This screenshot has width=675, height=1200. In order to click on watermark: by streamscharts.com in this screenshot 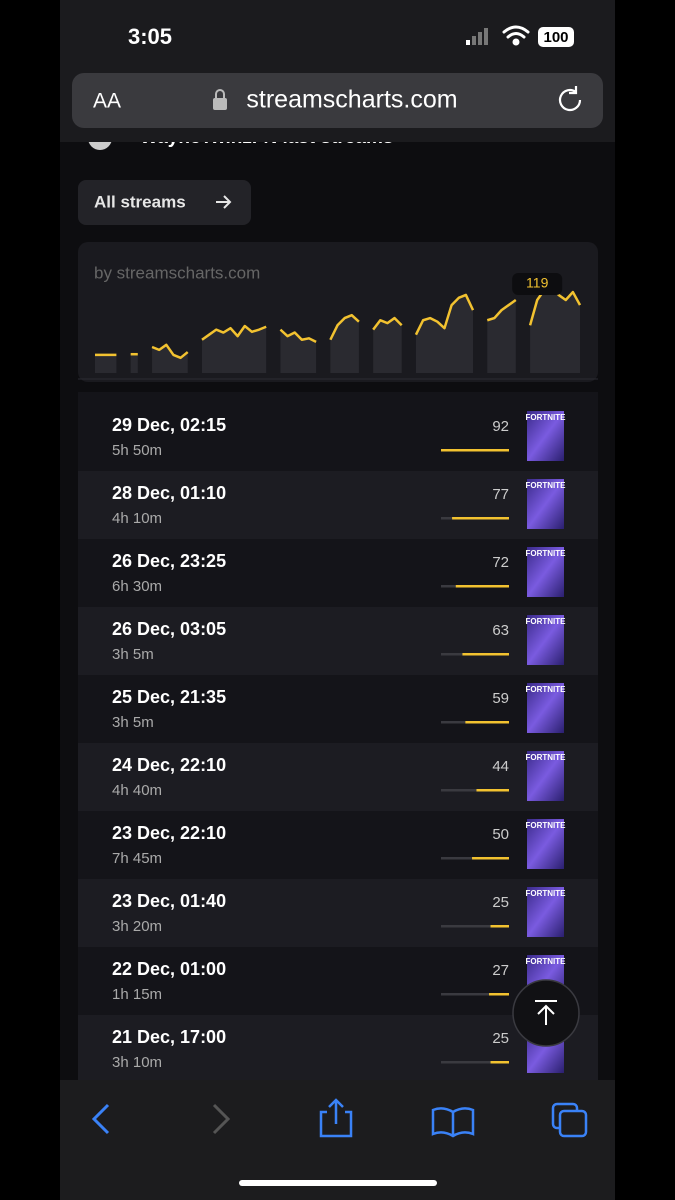, I will do `click(177, 272)`.